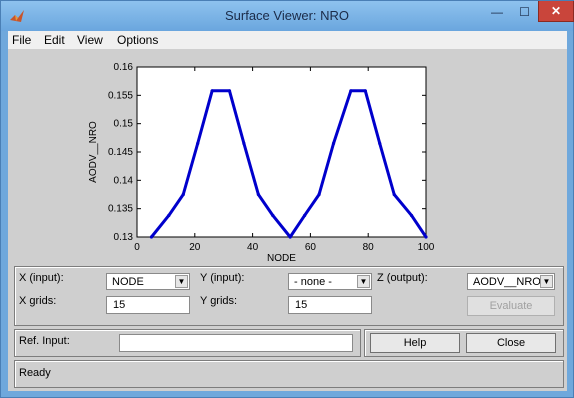  Describe the element at coordinates (511, 343) in the screenshot. I see `close-button: Close` at that location.